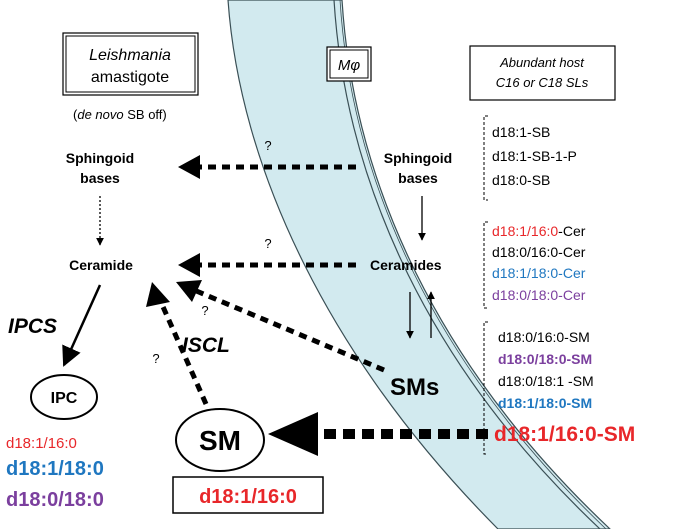  I want to click on ipc-species-blue: d18:1/18:0, so click(55, 469).